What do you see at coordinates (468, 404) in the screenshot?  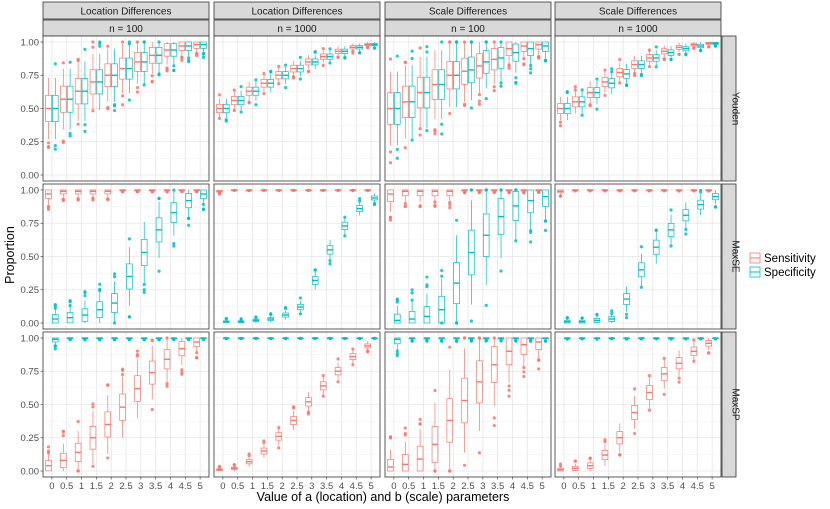 I see `panel-border` at bounding box center [468, 404].